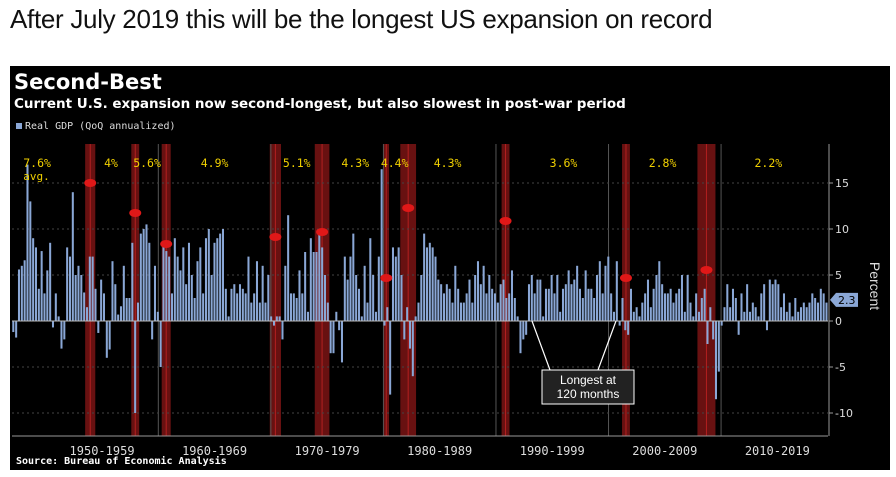 Image resolution: width=896 pixels, height=477 pixels. Describe the element at coordinates (100, 126) in the screenshot. I see `legend-label: Real GDP (QoQ annualized)` at that location.